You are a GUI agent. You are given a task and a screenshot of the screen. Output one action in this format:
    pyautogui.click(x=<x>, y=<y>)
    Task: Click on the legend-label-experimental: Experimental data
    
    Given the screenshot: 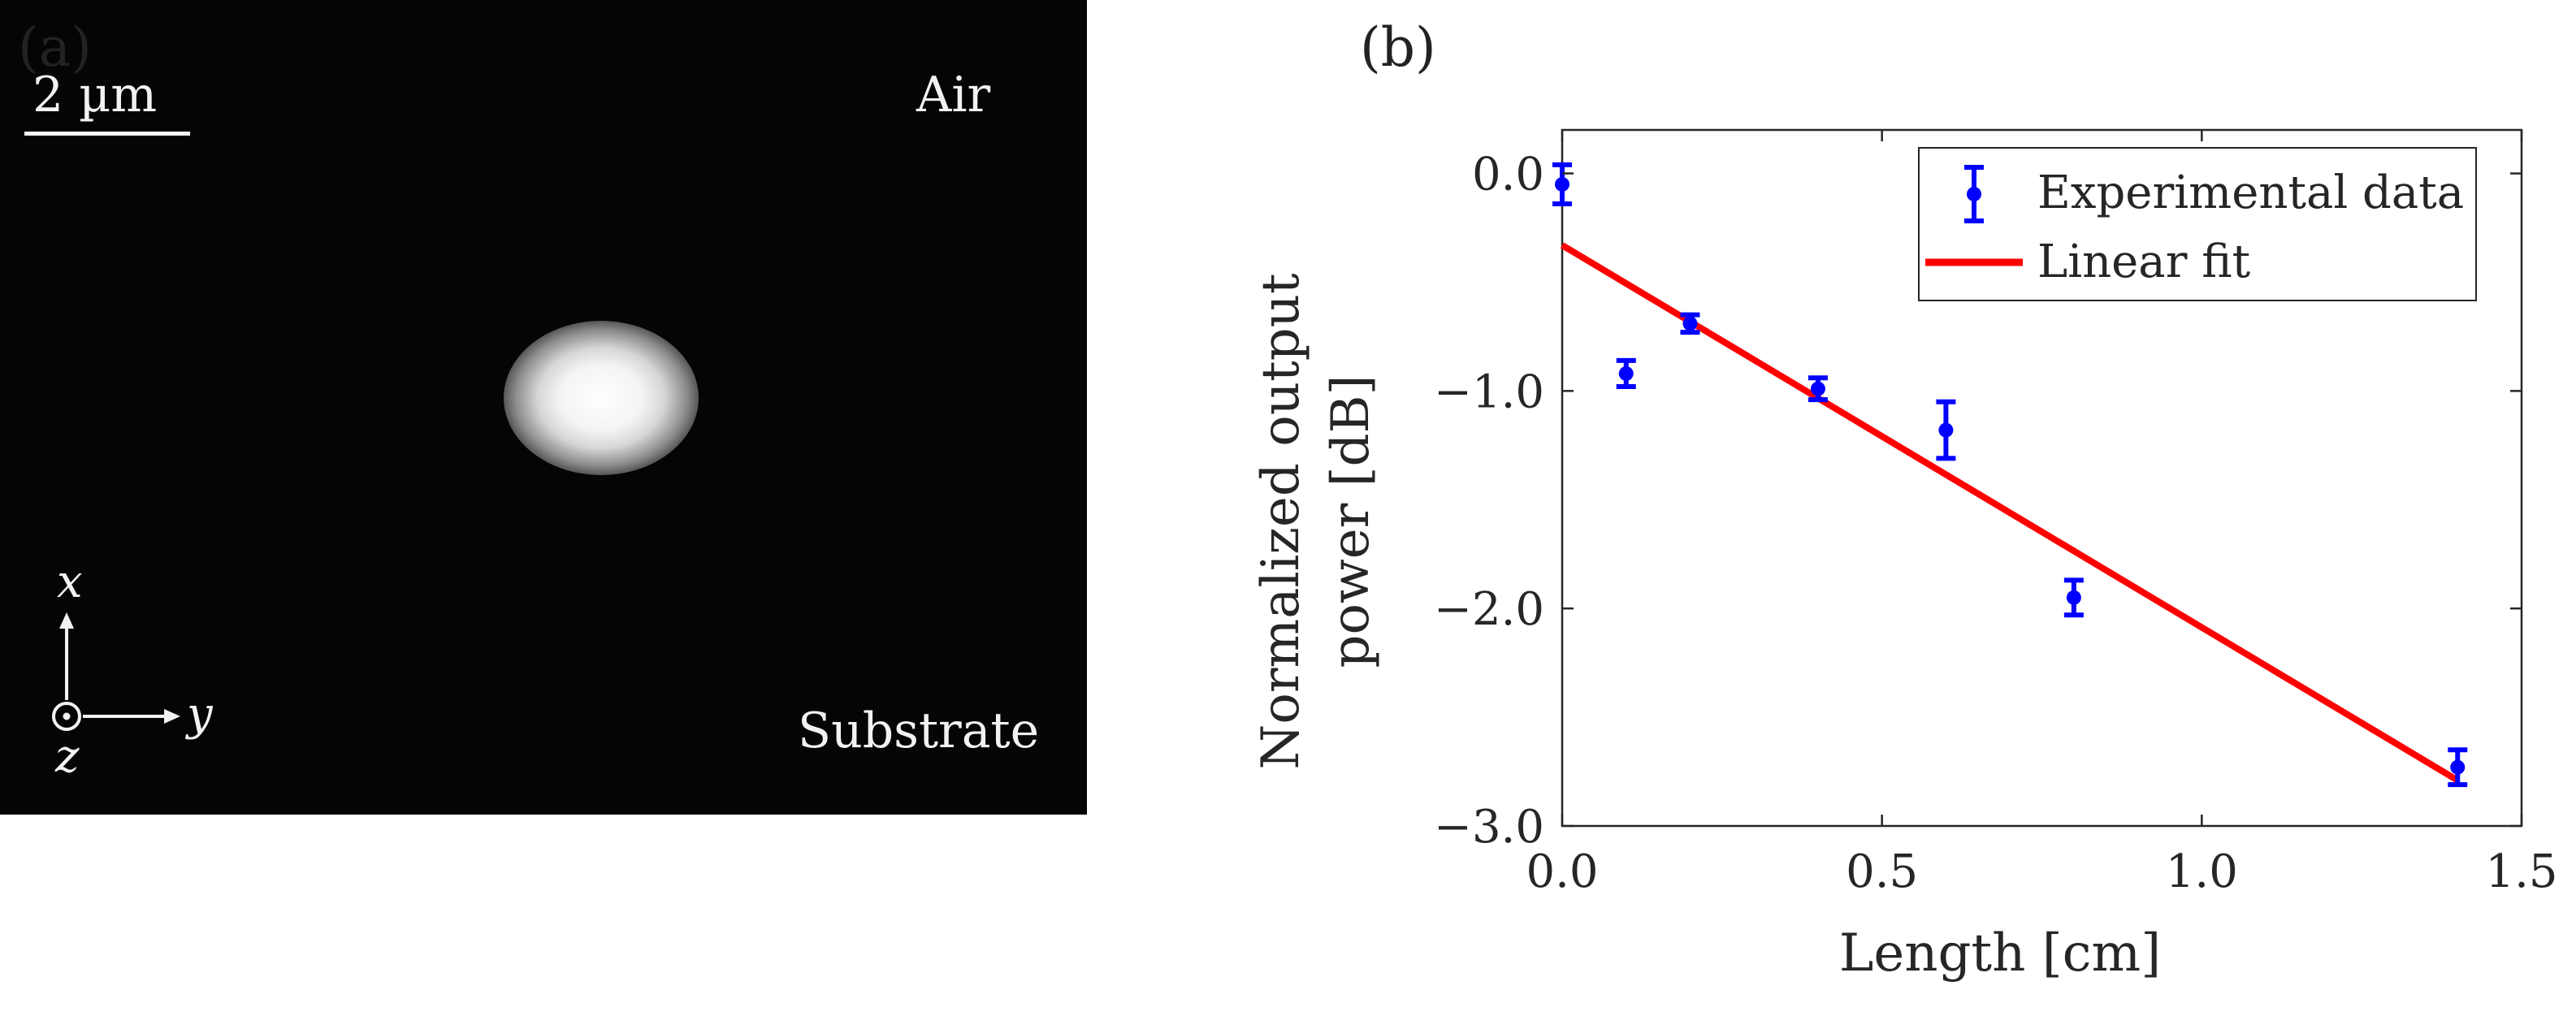 What is the action you would take?
    pyautogui.click(x=2250, y=192)
    